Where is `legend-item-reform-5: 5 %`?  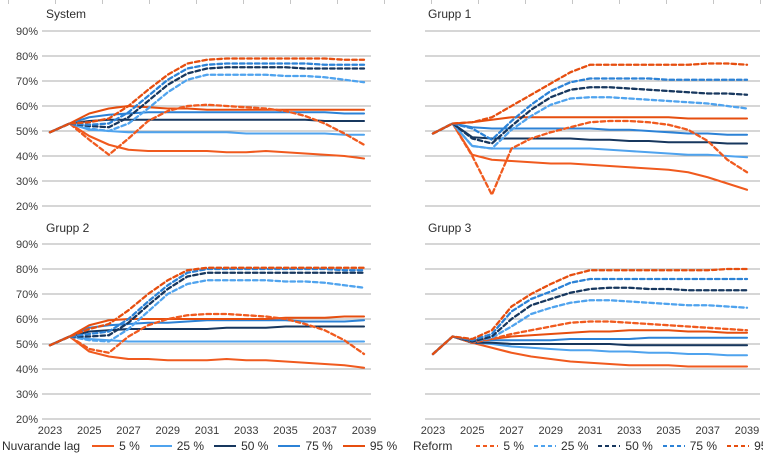 legend-item-reform-5: 5 % is located at coordinates (500, 446).